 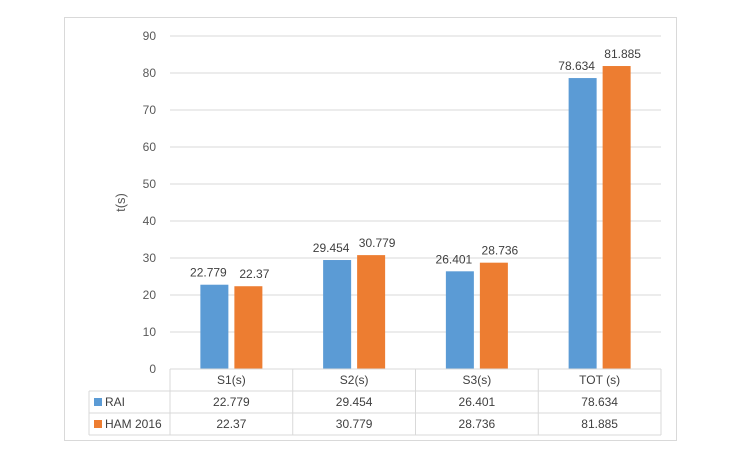 I want to click on x-tick-label: S3(s), so click(x=477, y=380).